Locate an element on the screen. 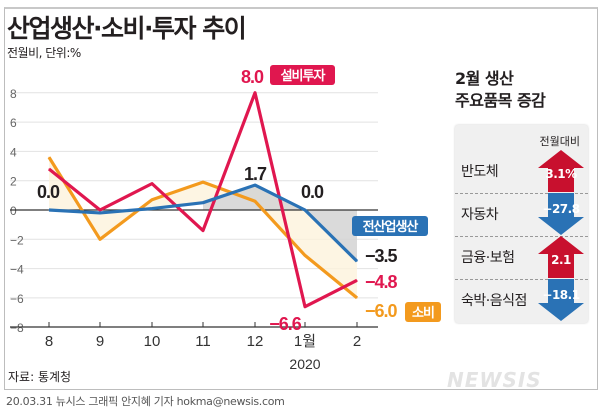 The height and width of the screenshot is (410, 600). arrow-up-icon: 3.1% is located at coordinates (561, 171).